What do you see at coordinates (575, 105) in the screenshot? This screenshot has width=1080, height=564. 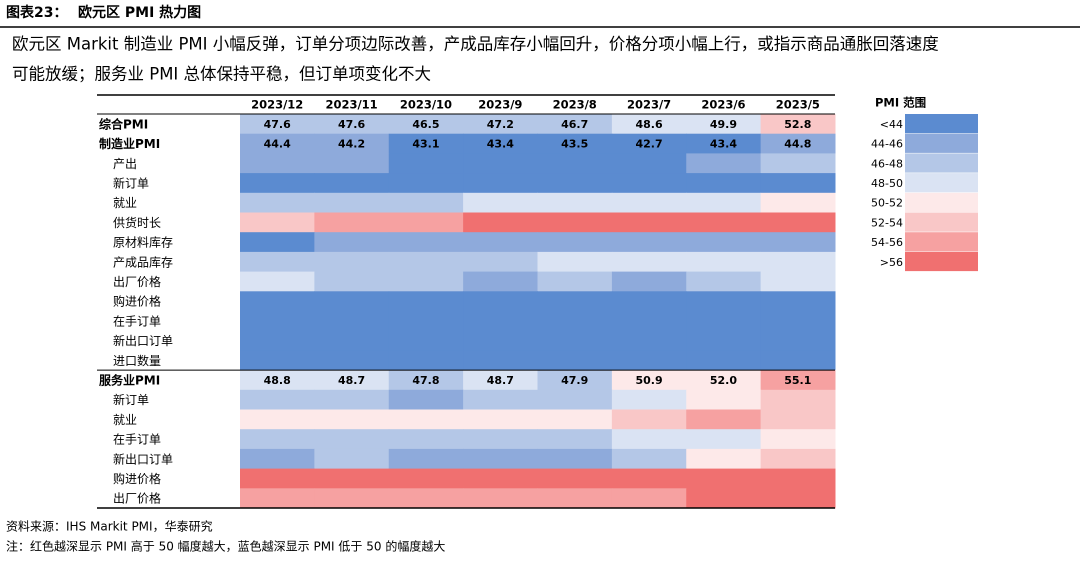 I see `column-header: 2023/8` at bounding box center [575, 105].